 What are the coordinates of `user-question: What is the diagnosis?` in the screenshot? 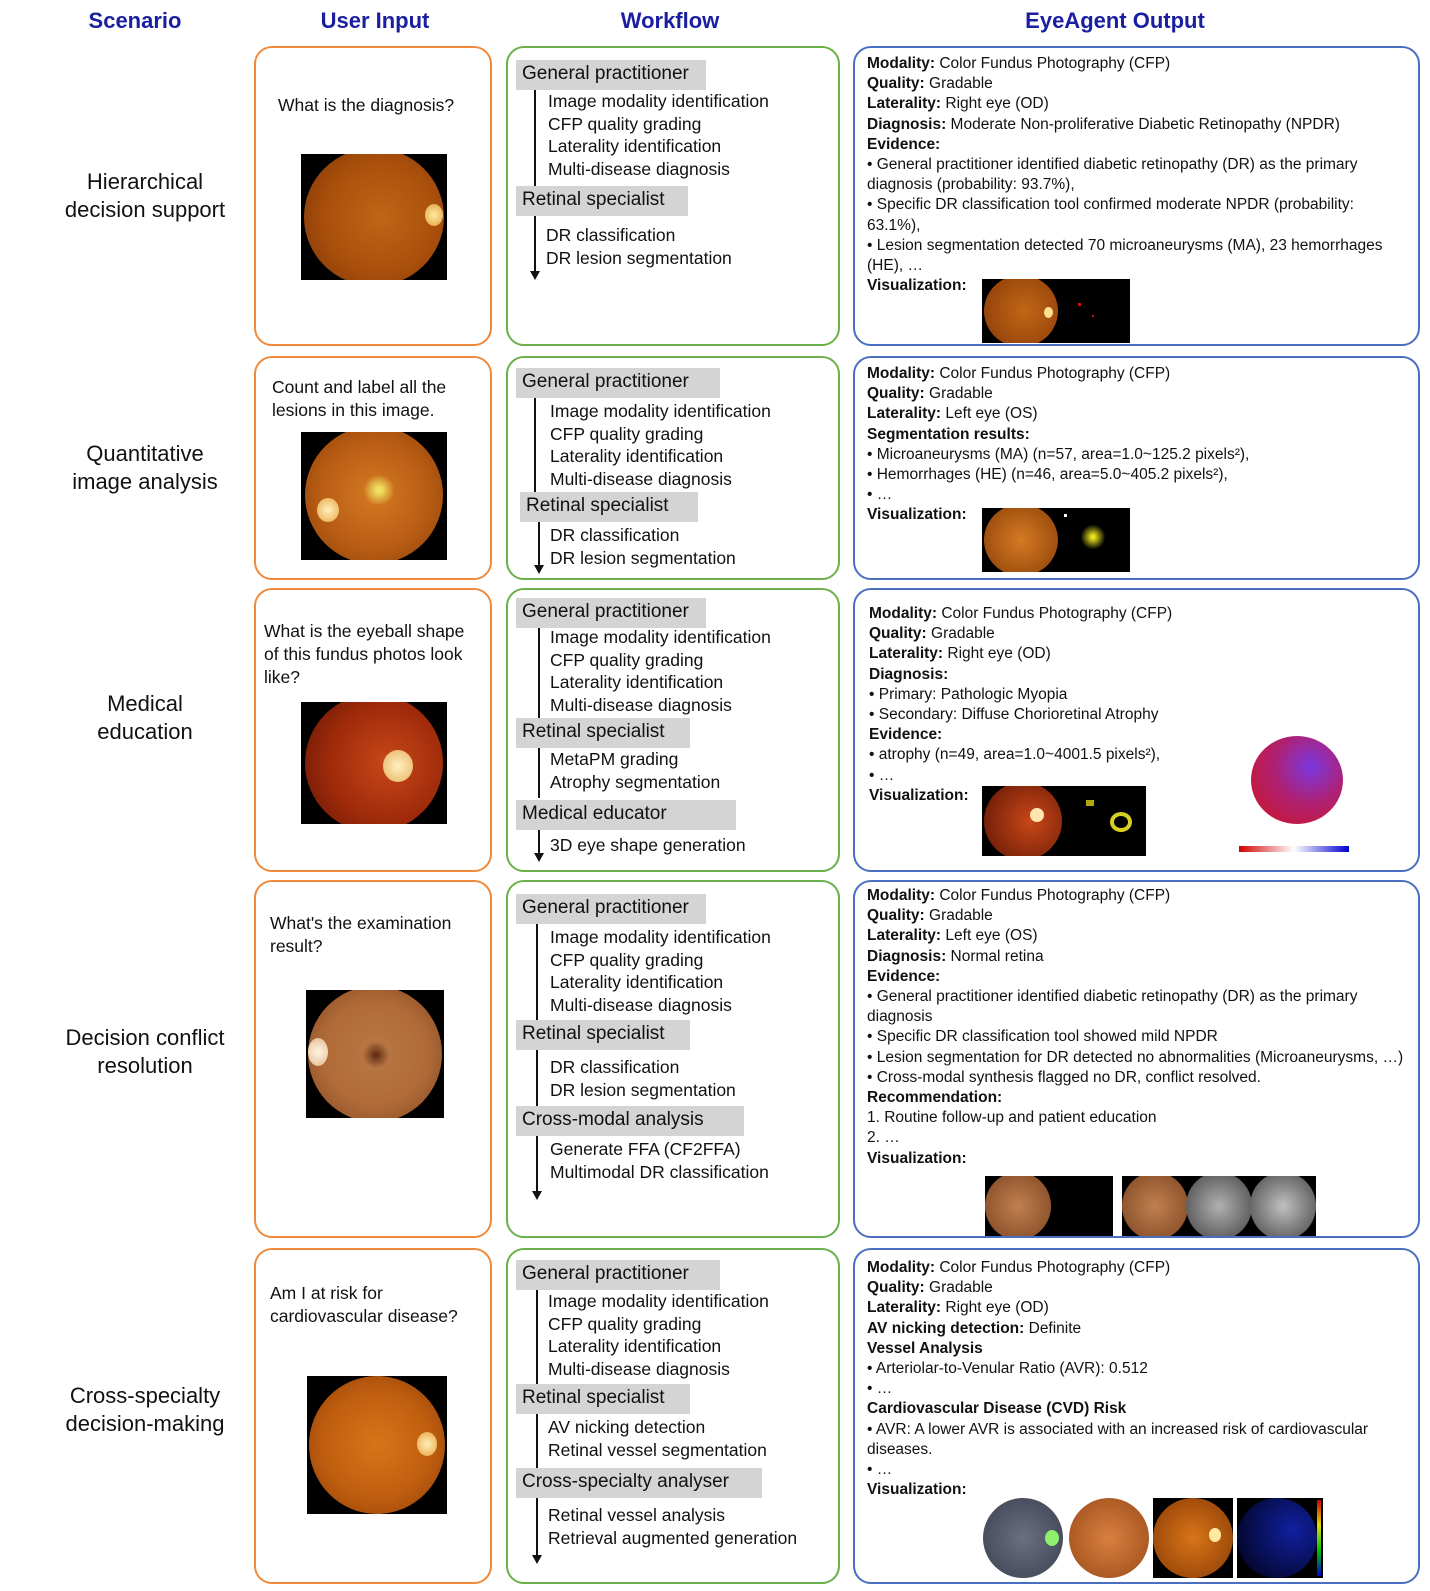 It's located at (366, 105).